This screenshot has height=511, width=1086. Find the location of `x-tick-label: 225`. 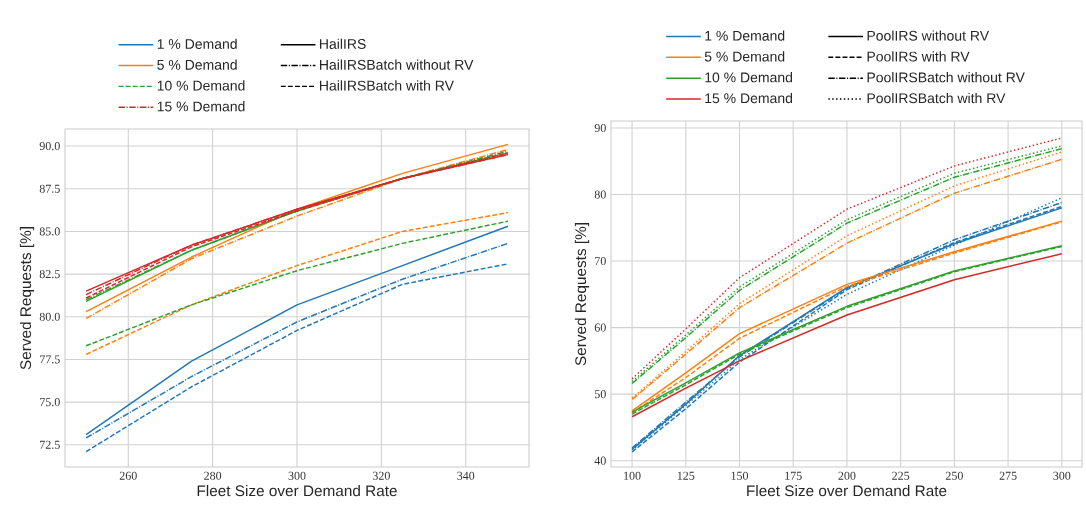

x-tick-label: 225 is located at coordinates (901, 475).